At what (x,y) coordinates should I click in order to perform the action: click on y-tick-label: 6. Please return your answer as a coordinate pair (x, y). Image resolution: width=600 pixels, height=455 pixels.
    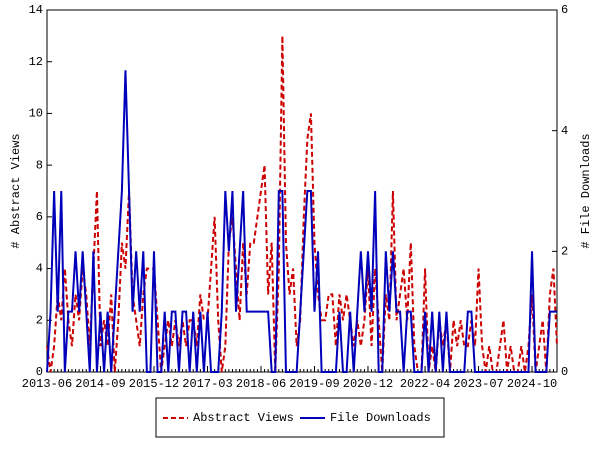
    Looking at the image, I should click on (39, 217).